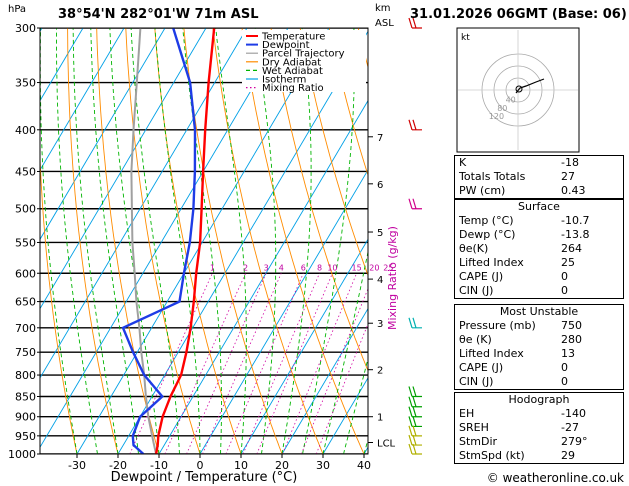 This screenshot has width=629, height=486. I want to click on temp-tick-label: 40, so click(364, 465).